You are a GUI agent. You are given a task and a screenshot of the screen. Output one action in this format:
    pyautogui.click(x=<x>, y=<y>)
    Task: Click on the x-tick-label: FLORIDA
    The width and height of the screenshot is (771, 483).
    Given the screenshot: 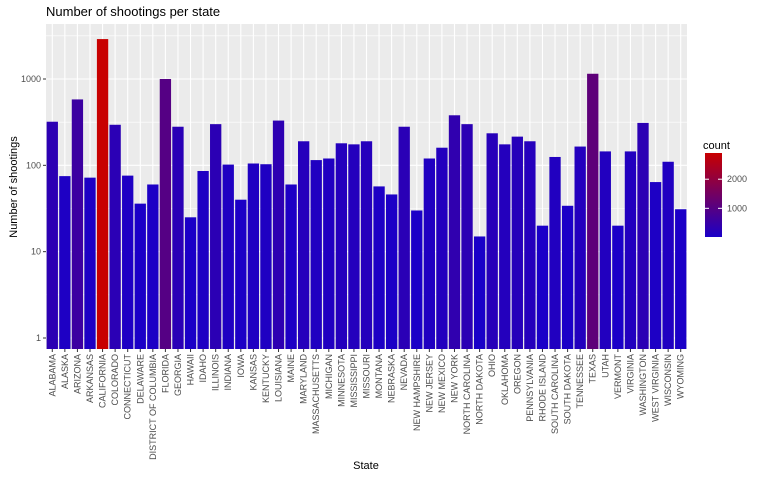 What is the action you would take?
    pyautogui.click(x=165, y=373)
    